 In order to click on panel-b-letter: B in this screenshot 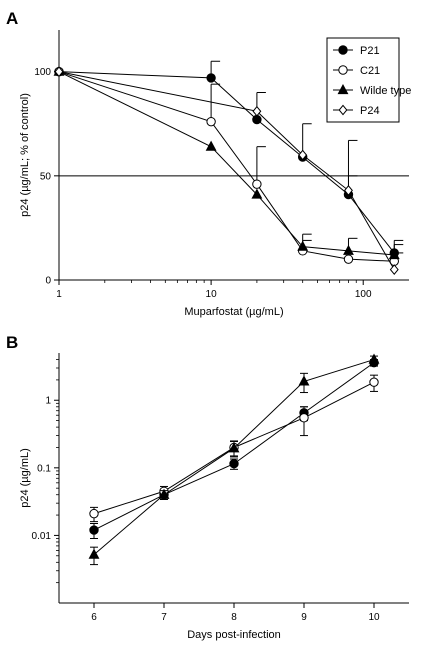, I will do `click(12, 342)`.